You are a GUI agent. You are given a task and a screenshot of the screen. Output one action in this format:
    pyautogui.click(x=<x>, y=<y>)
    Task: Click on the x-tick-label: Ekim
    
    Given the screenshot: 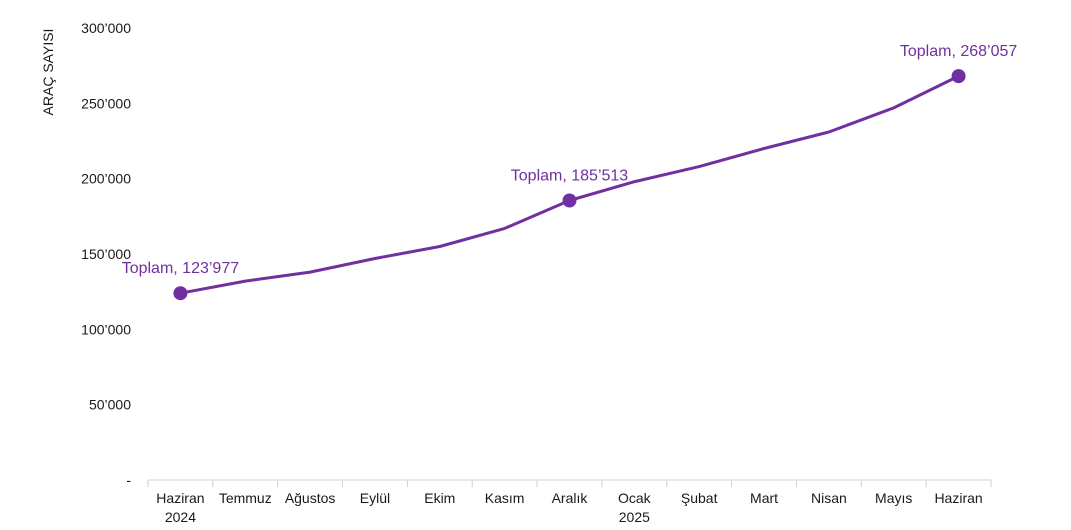 What is the action you would take?
    pyautogui.click(x=439, y=498)
    